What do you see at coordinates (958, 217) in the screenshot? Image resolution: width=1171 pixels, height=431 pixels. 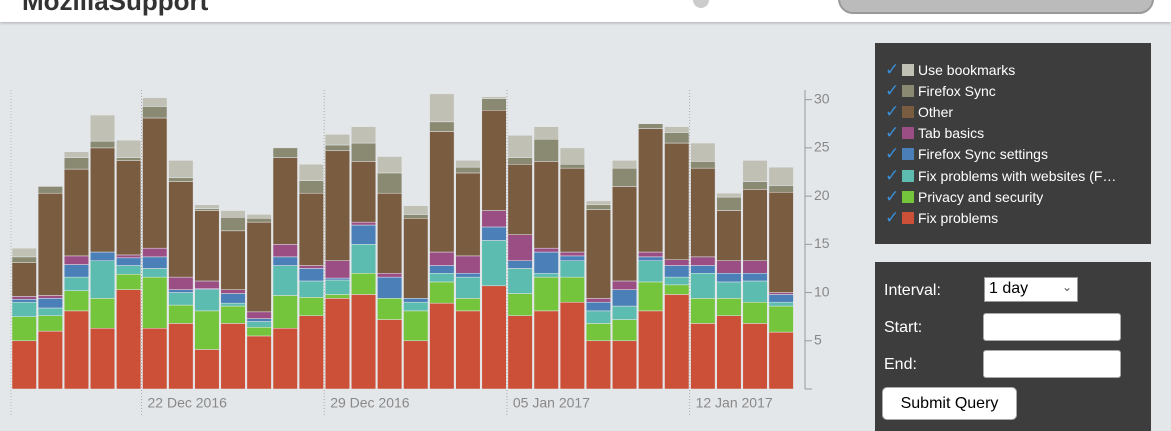 I see `legend-label: Fix problems` at bounding box center [958, 217].